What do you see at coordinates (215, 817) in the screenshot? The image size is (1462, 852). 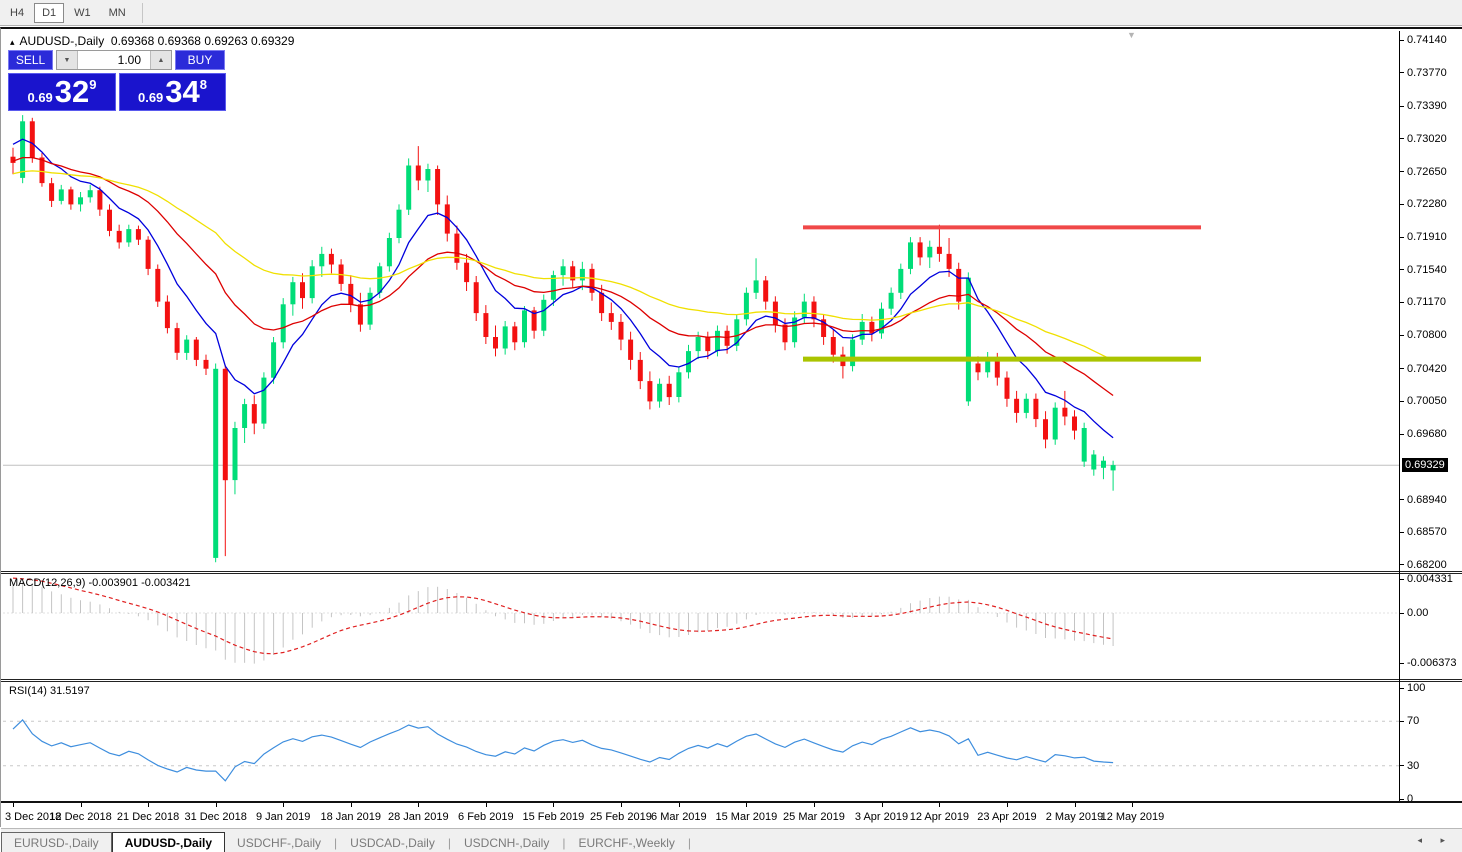 I see `date-axis-label: 31 Dec 2018` at bounding box center [215, 817].